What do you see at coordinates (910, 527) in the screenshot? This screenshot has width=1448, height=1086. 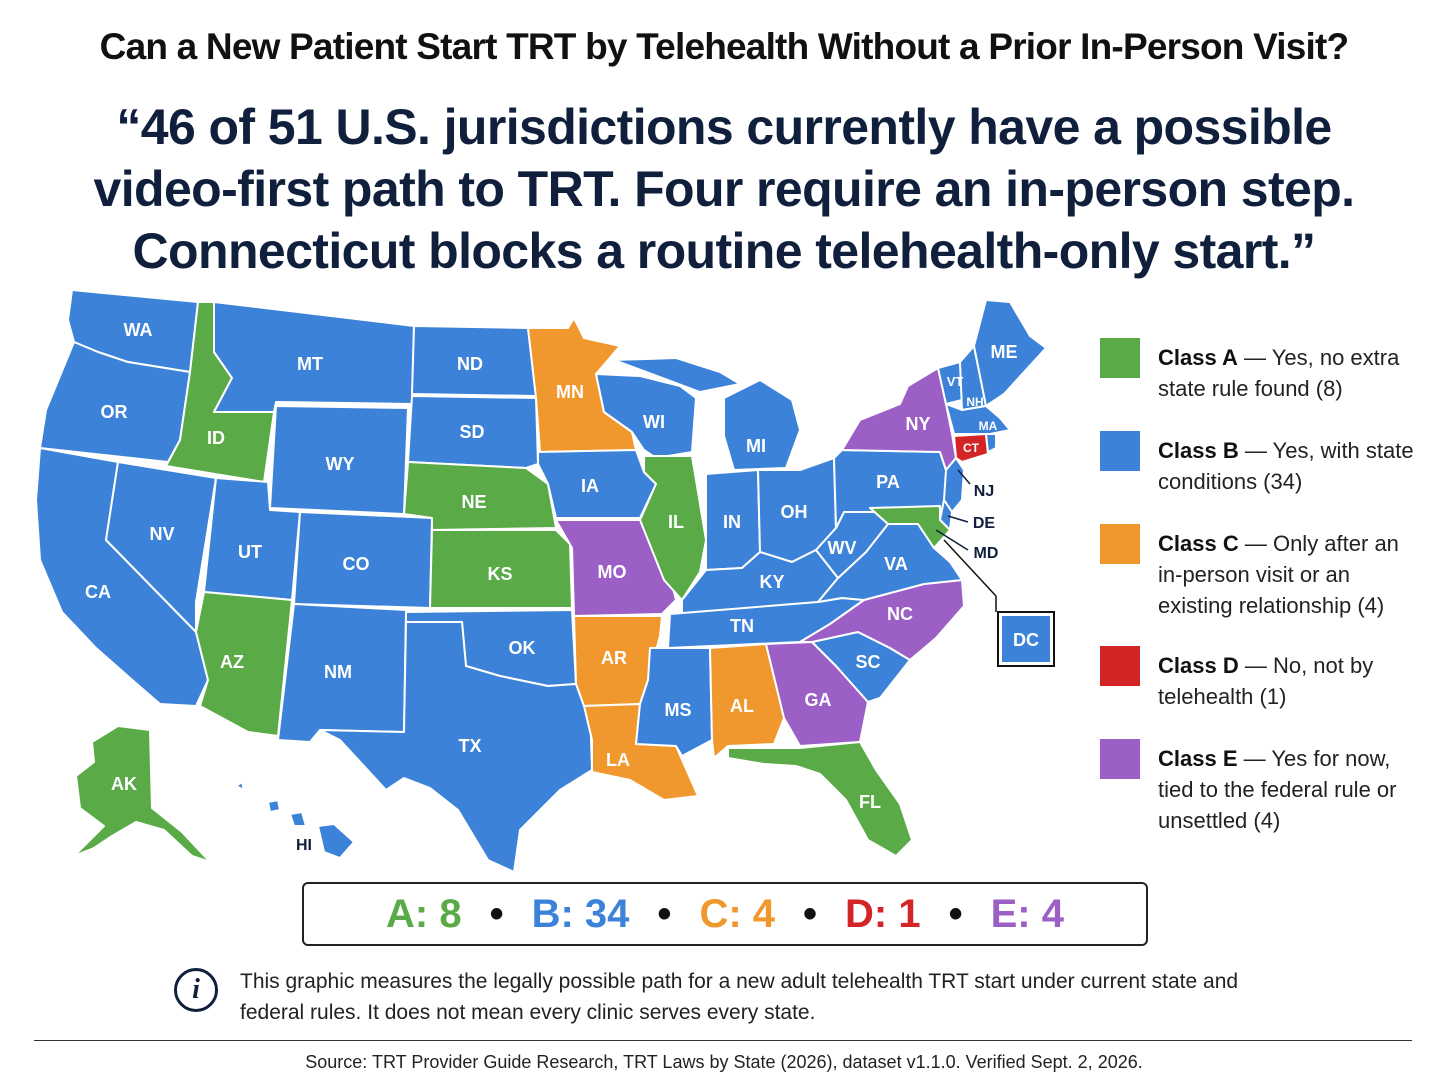 I see `state-MD` at bounding box center [910, 527].